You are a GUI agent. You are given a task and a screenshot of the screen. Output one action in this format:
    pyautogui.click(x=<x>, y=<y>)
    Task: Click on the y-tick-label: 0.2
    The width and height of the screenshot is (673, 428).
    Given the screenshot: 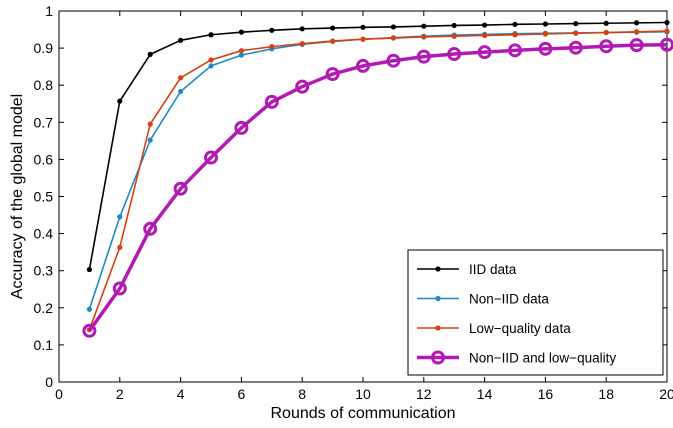 What is the action you would take?
    pyautogui.click(x=44, y=308)
    